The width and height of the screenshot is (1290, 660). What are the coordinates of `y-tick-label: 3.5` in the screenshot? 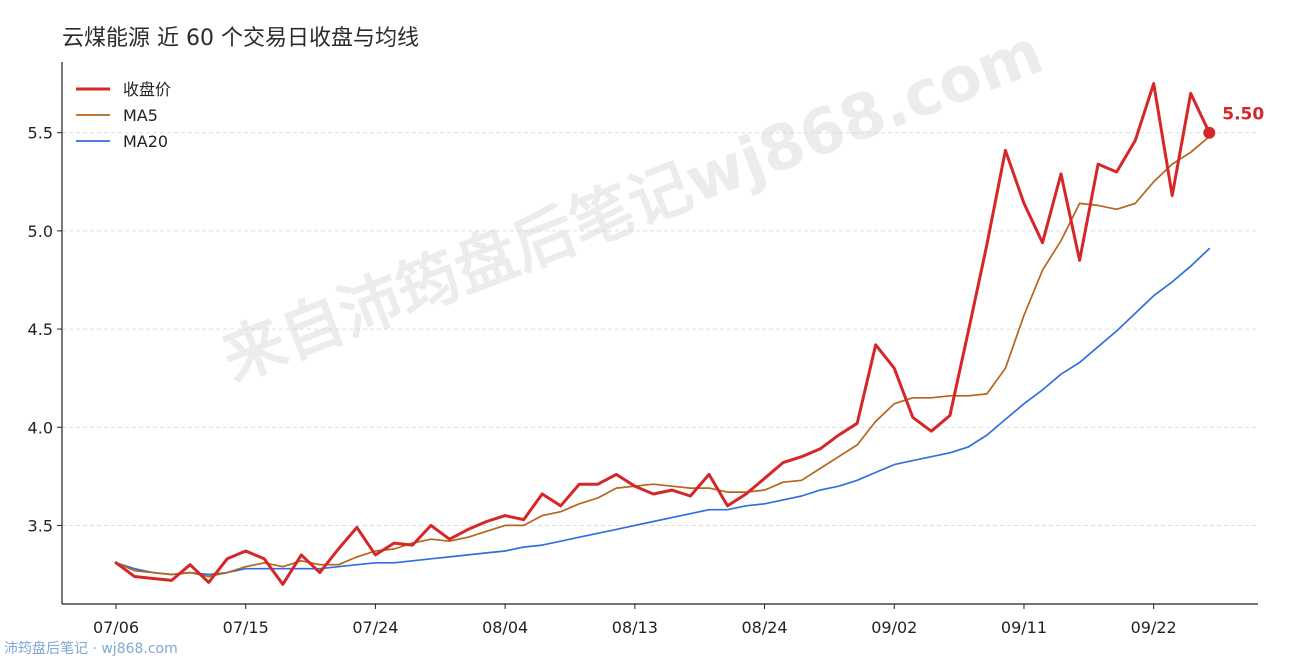 It's located at (40, 525).